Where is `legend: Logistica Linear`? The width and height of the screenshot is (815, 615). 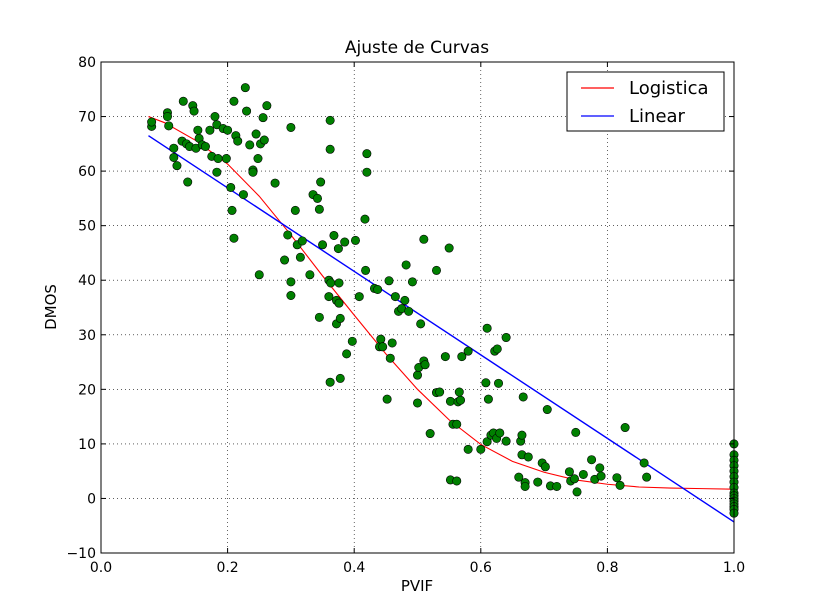
legend: Logistica Linear is located at coordinates (645, 101).